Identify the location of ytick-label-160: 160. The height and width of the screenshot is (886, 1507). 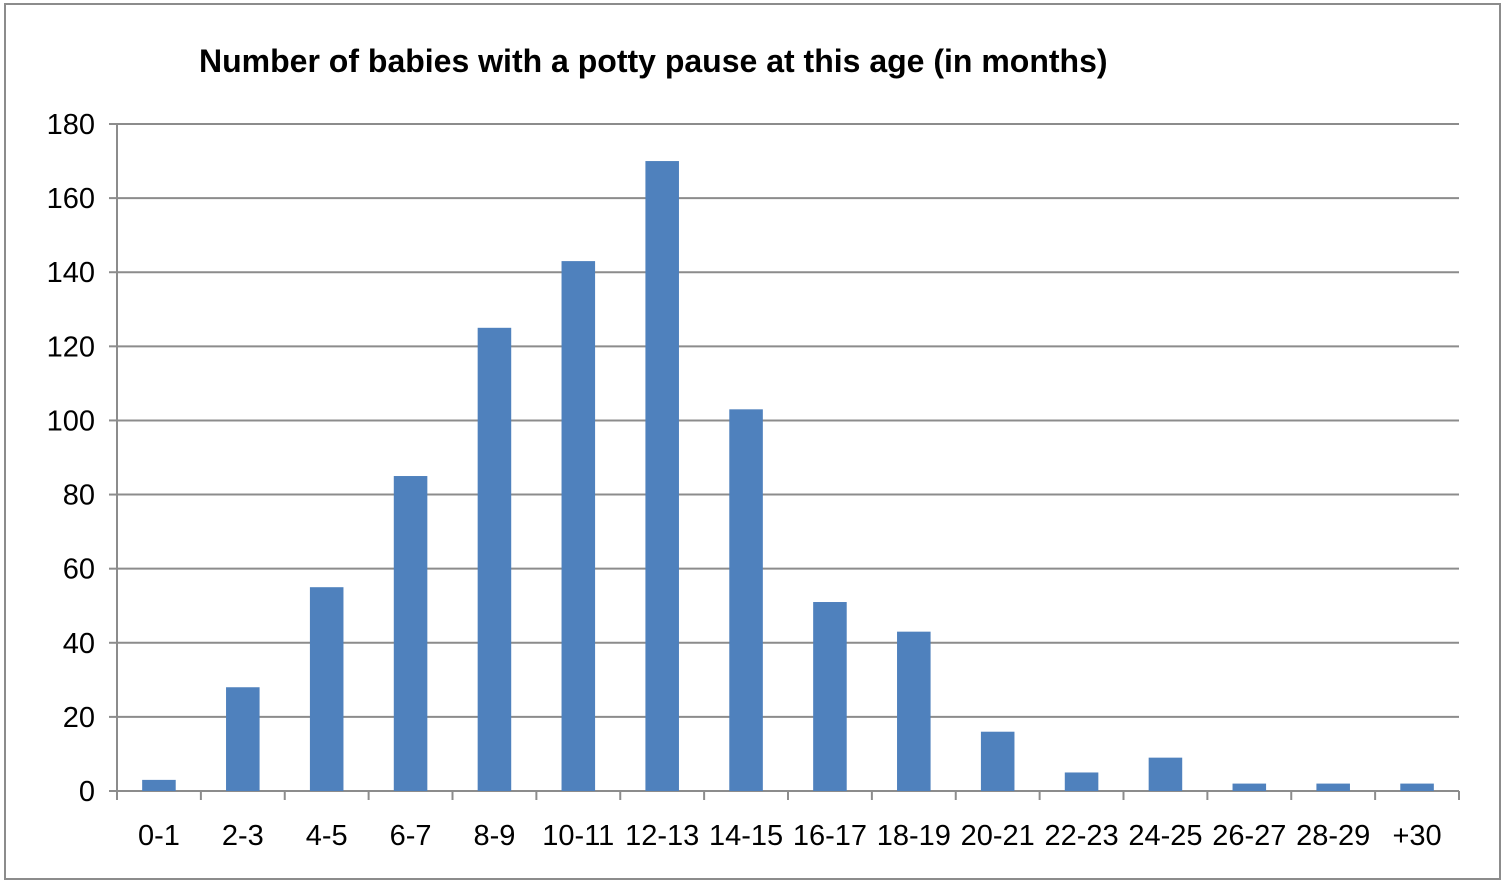
(71, 199).